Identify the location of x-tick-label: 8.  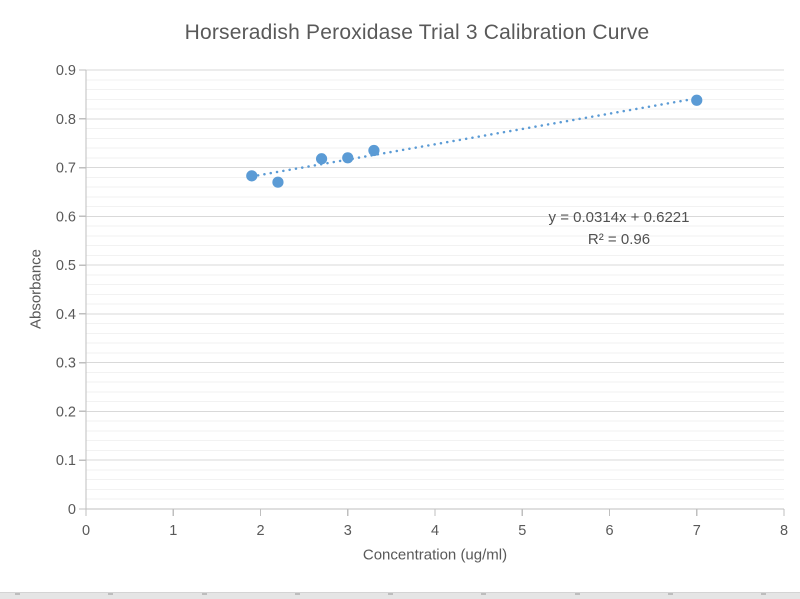
(784, 531).